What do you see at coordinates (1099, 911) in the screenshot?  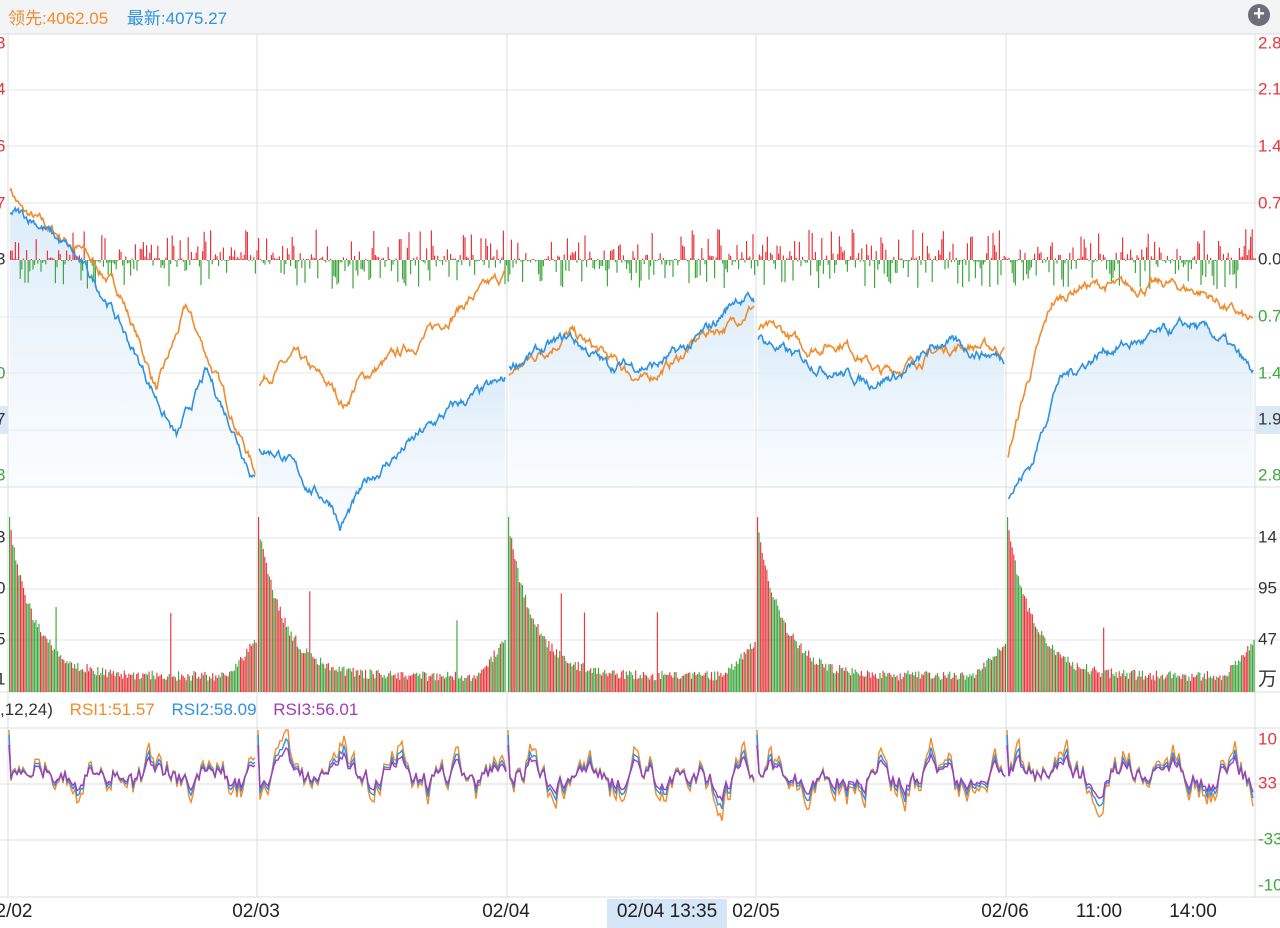 I see `x-axis-label: 11:00` at bounding box center [1099, 911].